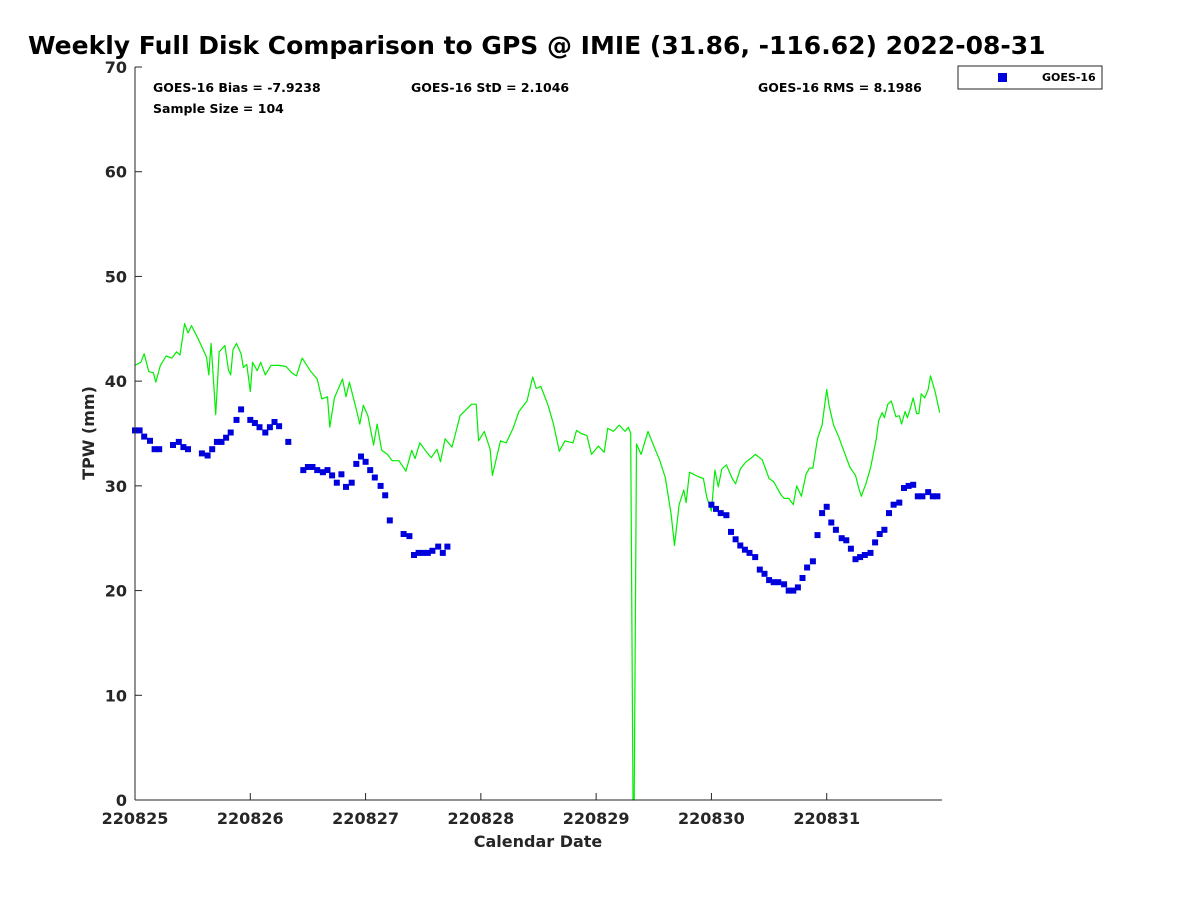  Describe the element at coordinates (123, 434) in the screenshot. I see `y-ticks: 0 10 20 30 40 50 60 70` at that location.